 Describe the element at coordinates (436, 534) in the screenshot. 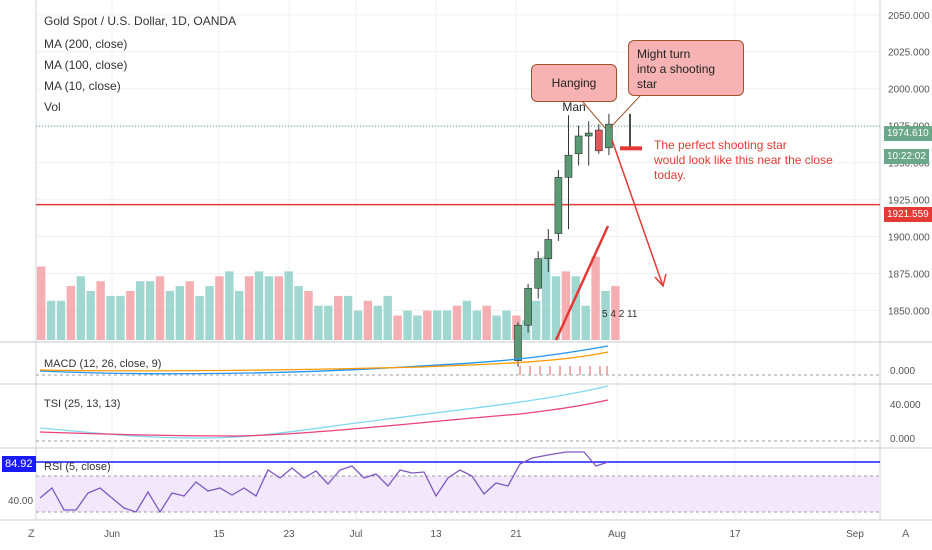

I see `time-tick-4: 13` at that location.